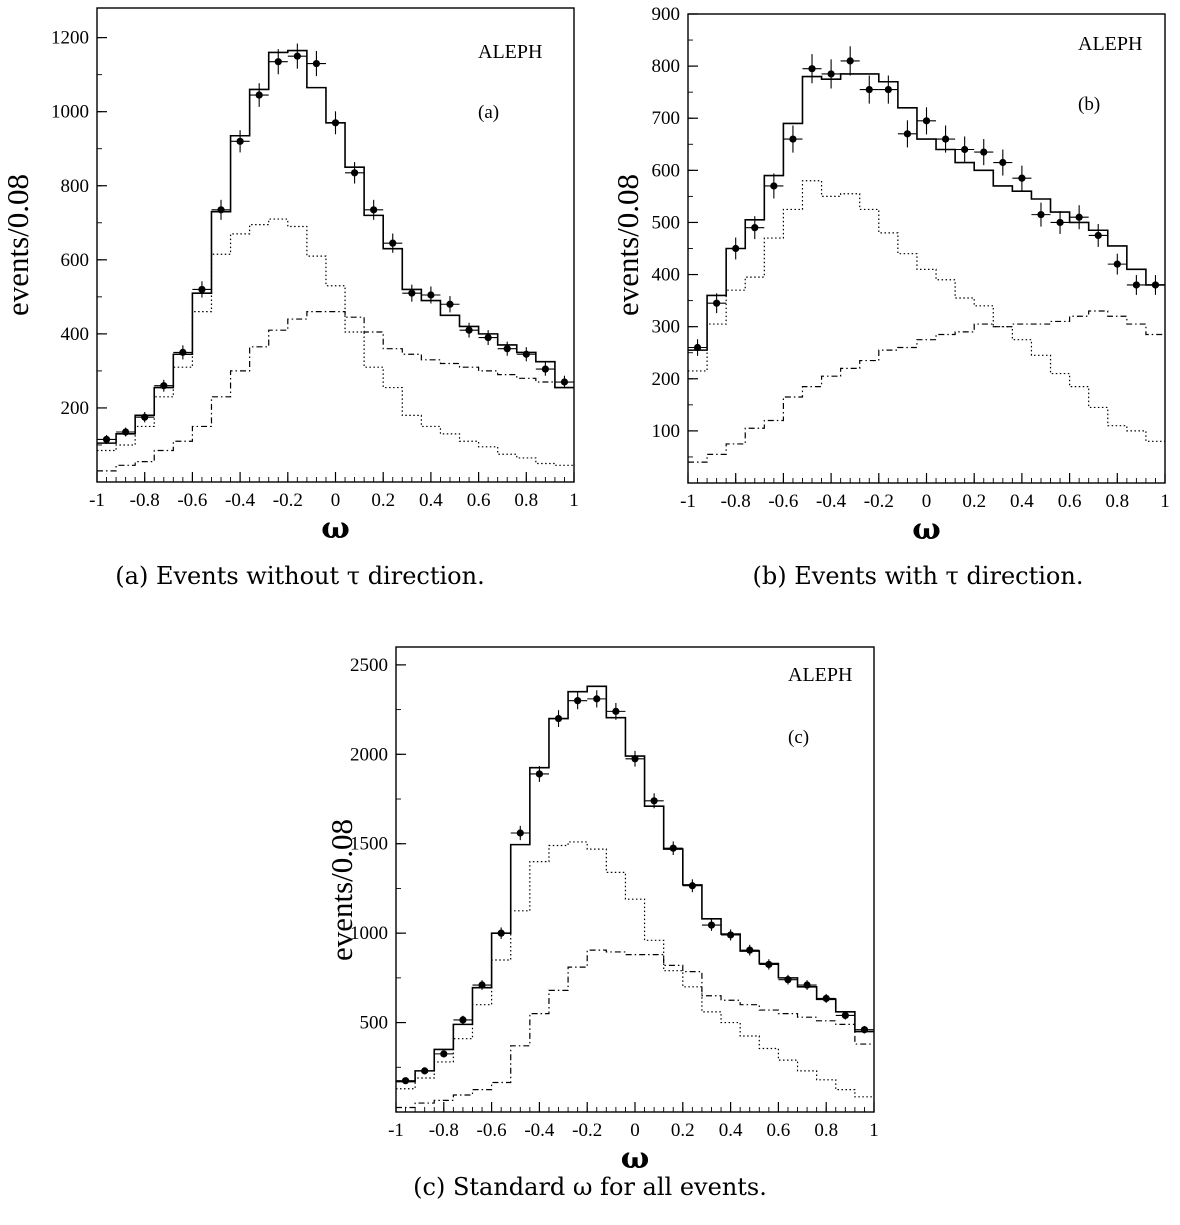 The height and width of the screenshot is (1225, 1180). I want to click on histogram-dotted, so click(635, 969).